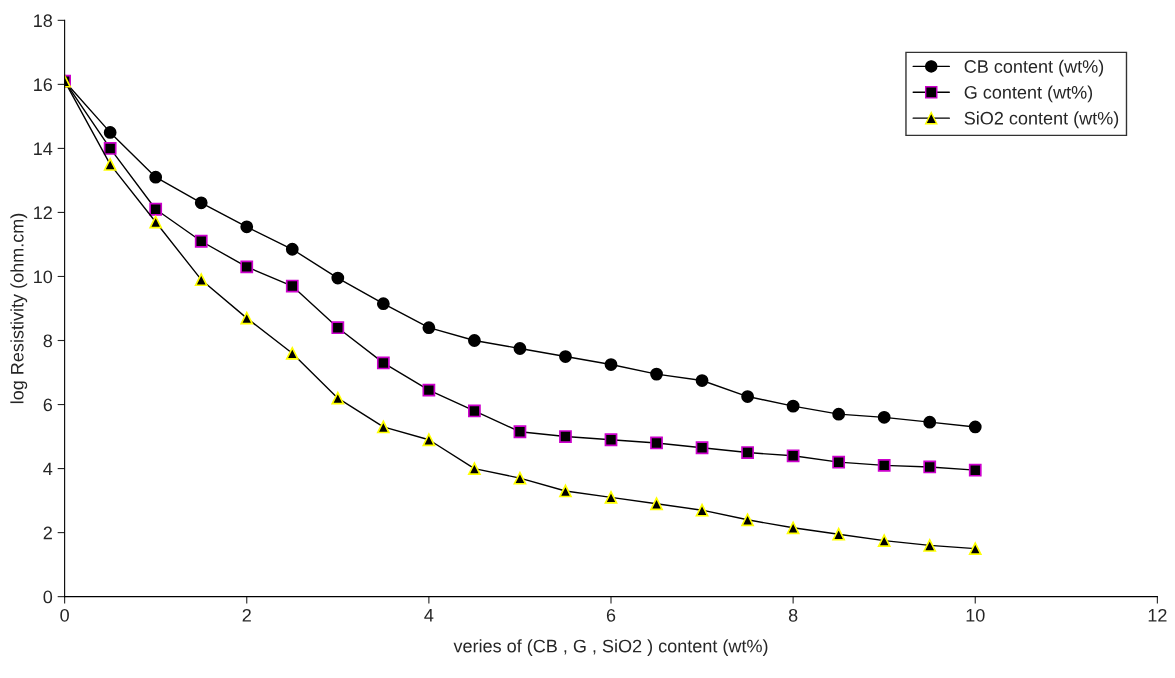 This screenshot has width=1175, height=678. Describe the element at coordinates (793, 615) in the screenshot. I see `x-tick-label: 8` at that location.